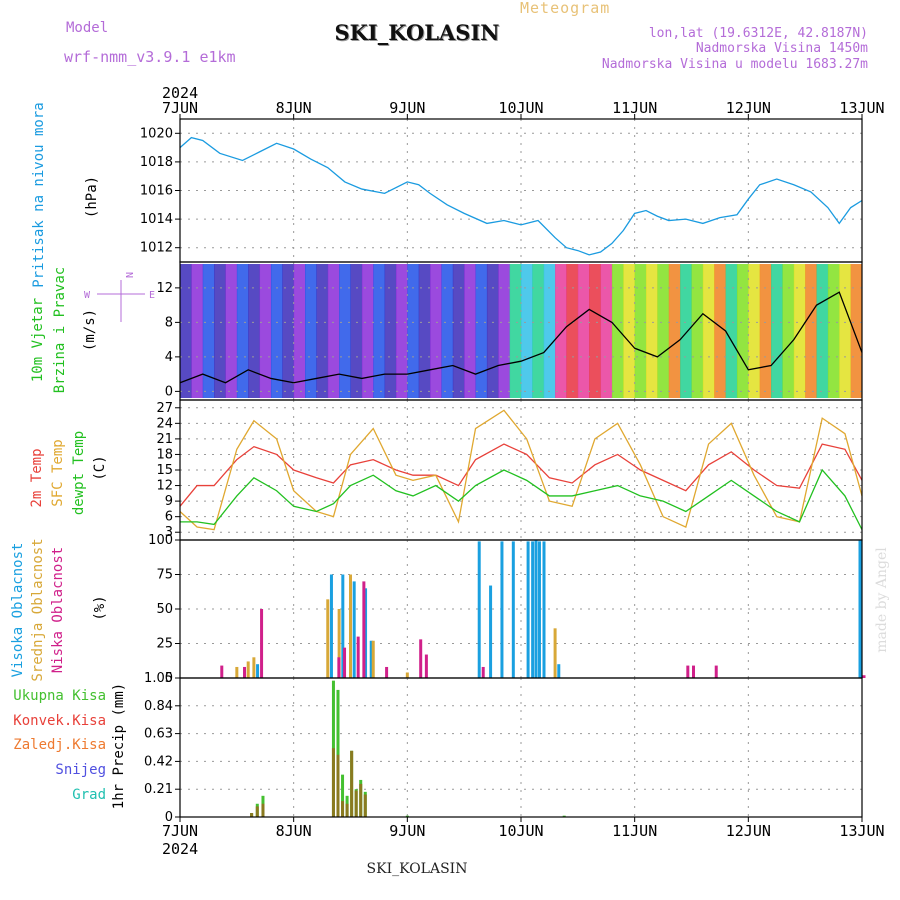  What do you see at coordinates (100, 467) in the screenshot?
I see `temp-unit: (C)` at bounding box center [100, 467].